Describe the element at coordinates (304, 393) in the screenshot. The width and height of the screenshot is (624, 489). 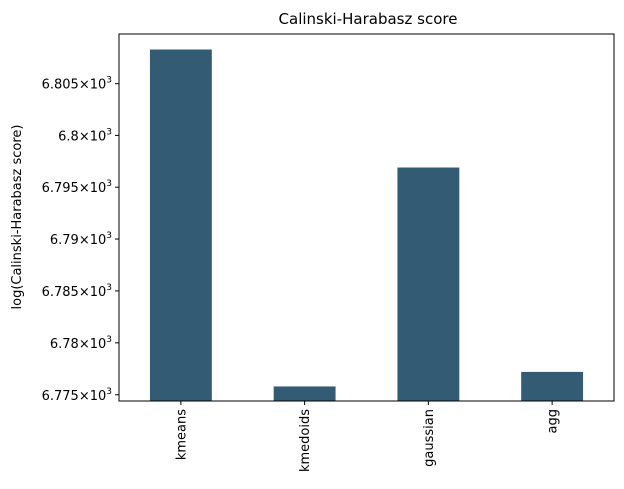
I see `bar-kmedoids` at that location.